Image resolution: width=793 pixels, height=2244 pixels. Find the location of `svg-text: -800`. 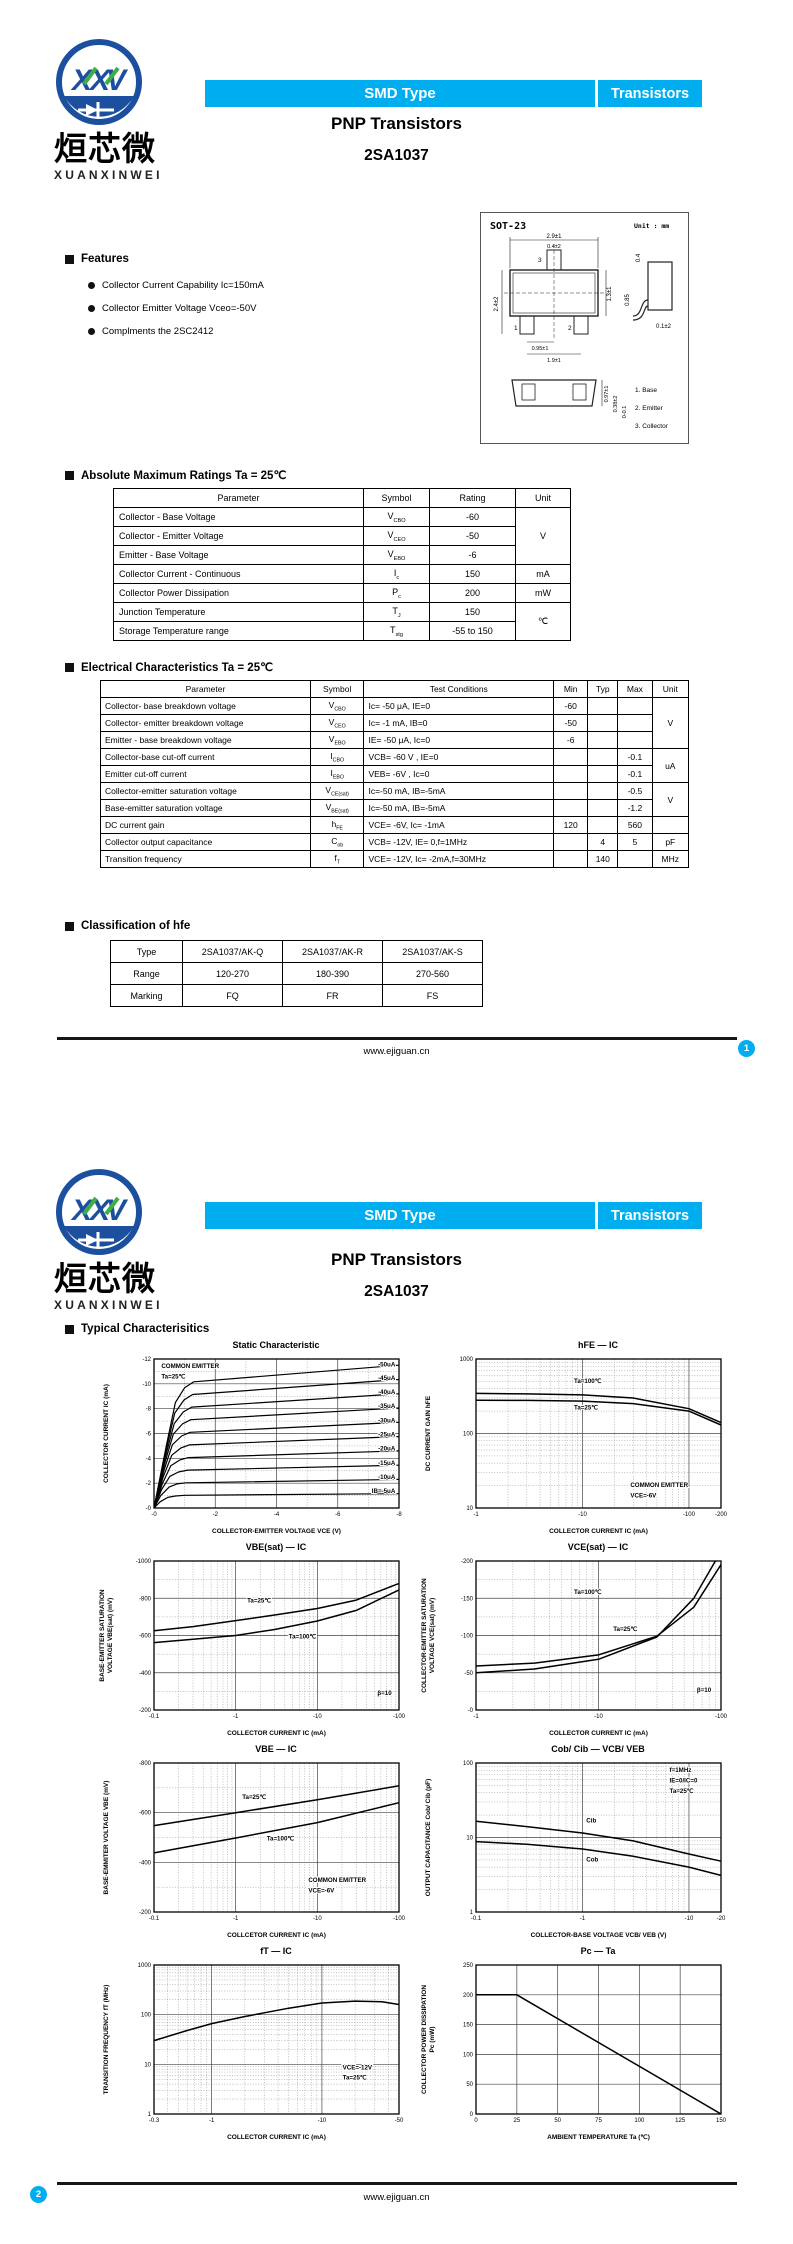

svg-text: -800 is located at coordinates (145, 1599).